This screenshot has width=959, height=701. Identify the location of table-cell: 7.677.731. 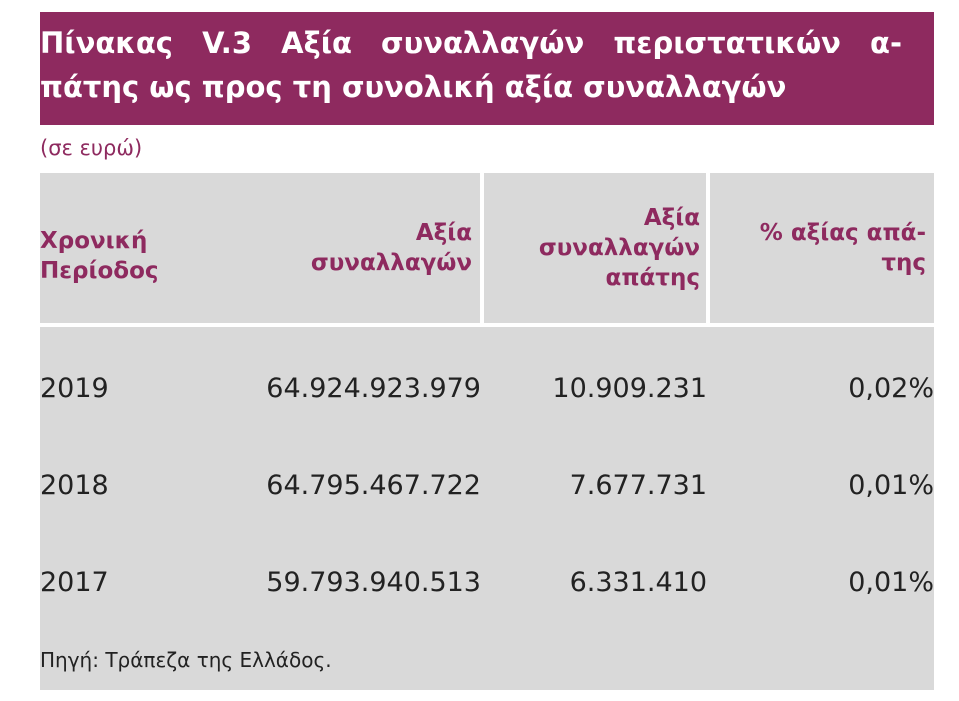
(638, 485).